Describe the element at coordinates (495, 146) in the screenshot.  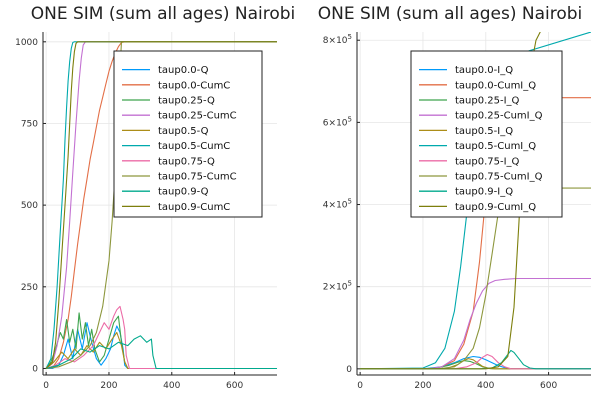
I see `right-legend-label: taup0.5-CumI_Q` at that location.